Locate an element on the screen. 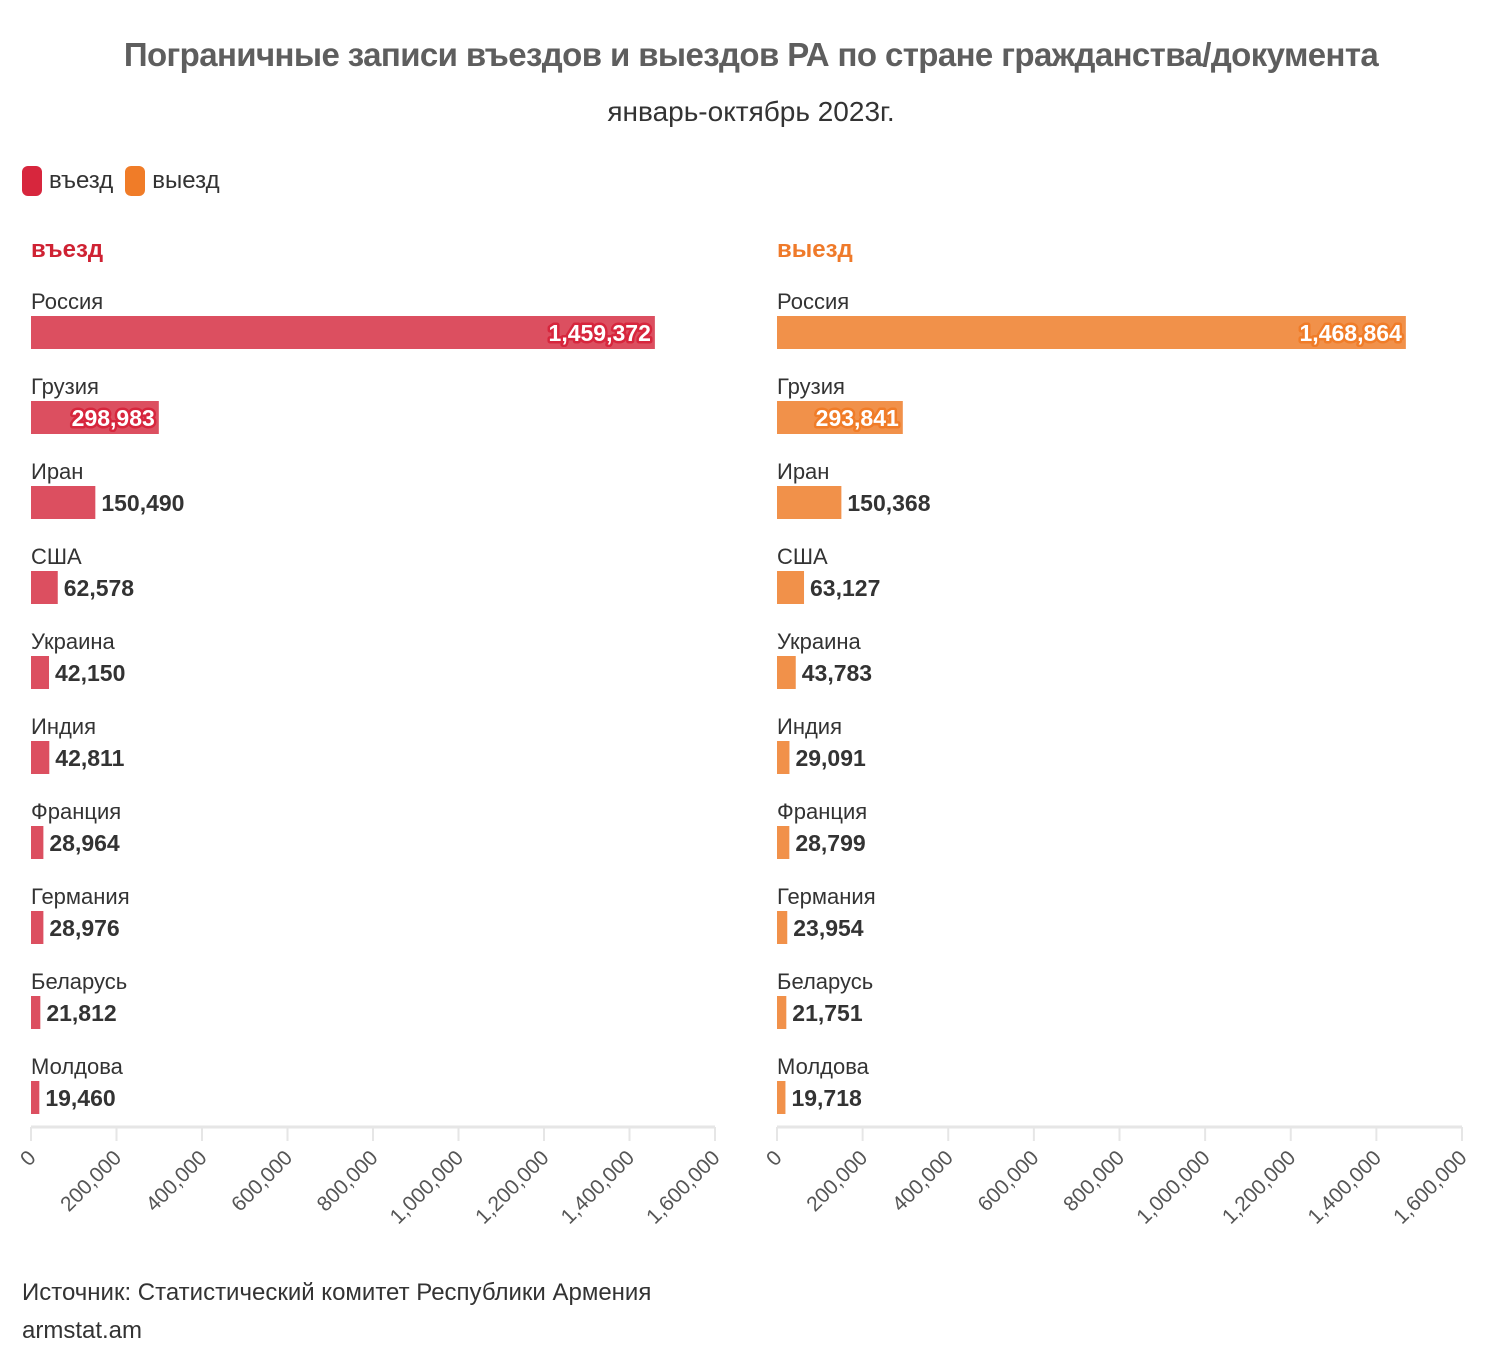 This screenshot has height=1362, width=1502. value-label: 19,460 is located at coordinates (80, 1098).